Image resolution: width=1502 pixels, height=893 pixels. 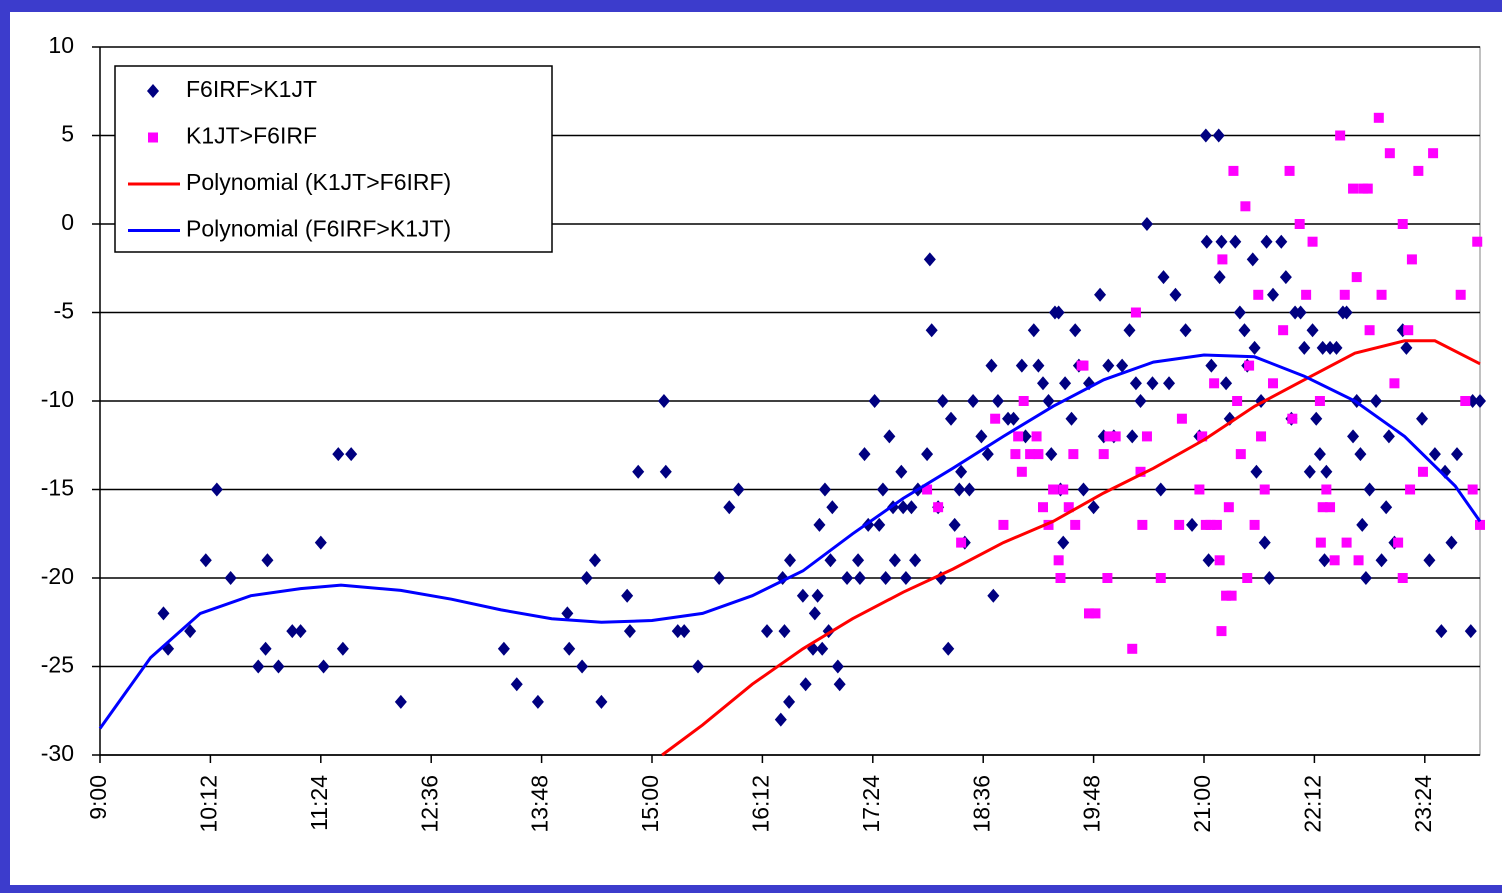 What do you see at coordinates (57, 753) in the screenshot?
I see `y-tick-label: -30` at bounding box center [57, 753].